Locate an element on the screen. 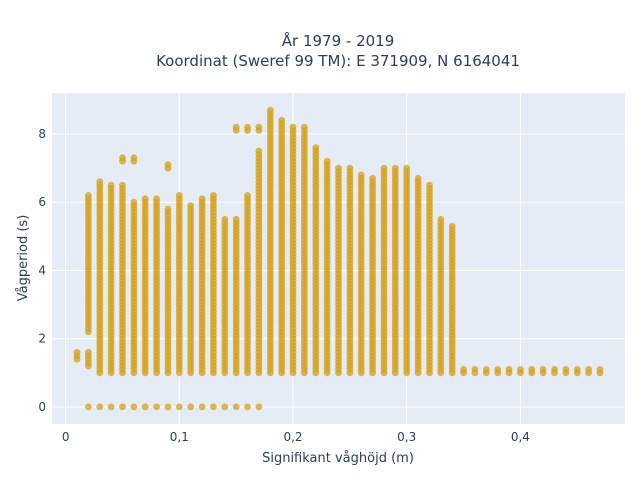  y-tick-label: 4 is located at coordinates (42, 270).